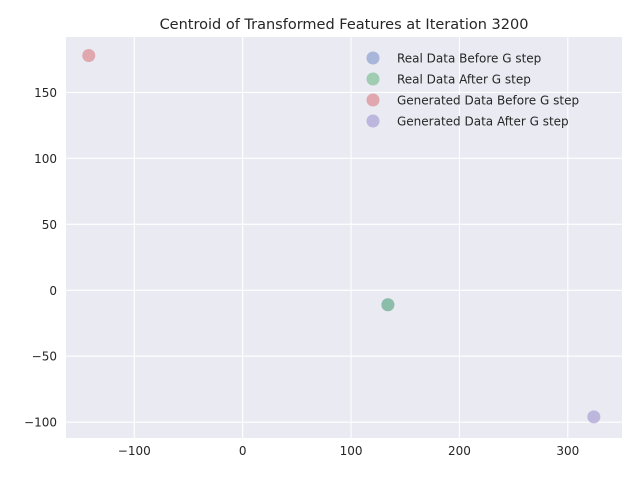 This screenshot has width=640, height=480. I want to click on y-tick-label: 100, so click(45, 159).